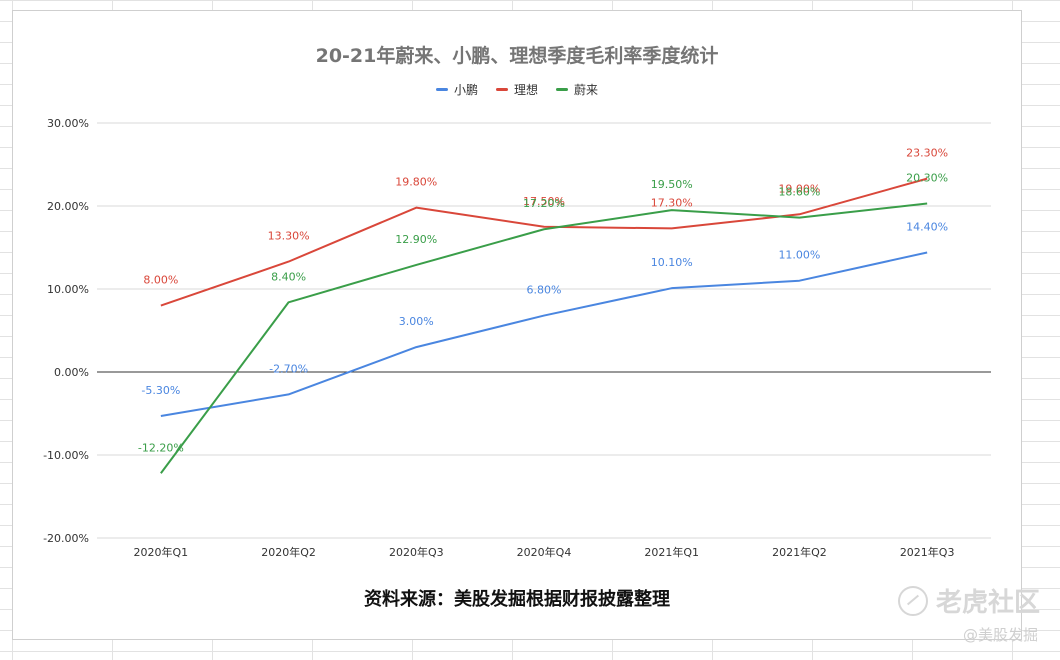 Image resolution: width=1060 pixels, height=660 pixels. Describe the element at coordinates (927, 153) in the screenshot. I see `data-label: 23.30%` at that location.